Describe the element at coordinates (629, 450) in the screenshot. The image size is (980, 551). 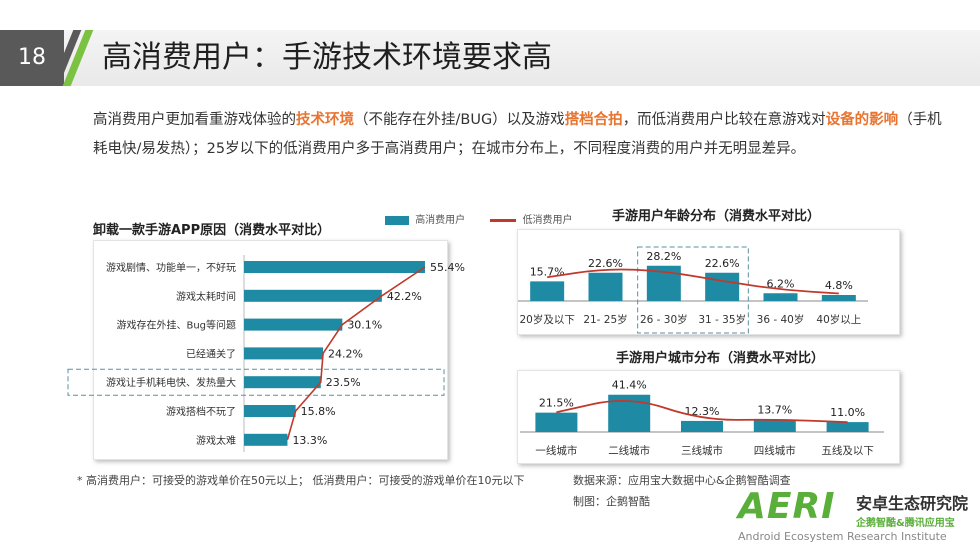
I see `city-tick-label: 二线城市` at that location.